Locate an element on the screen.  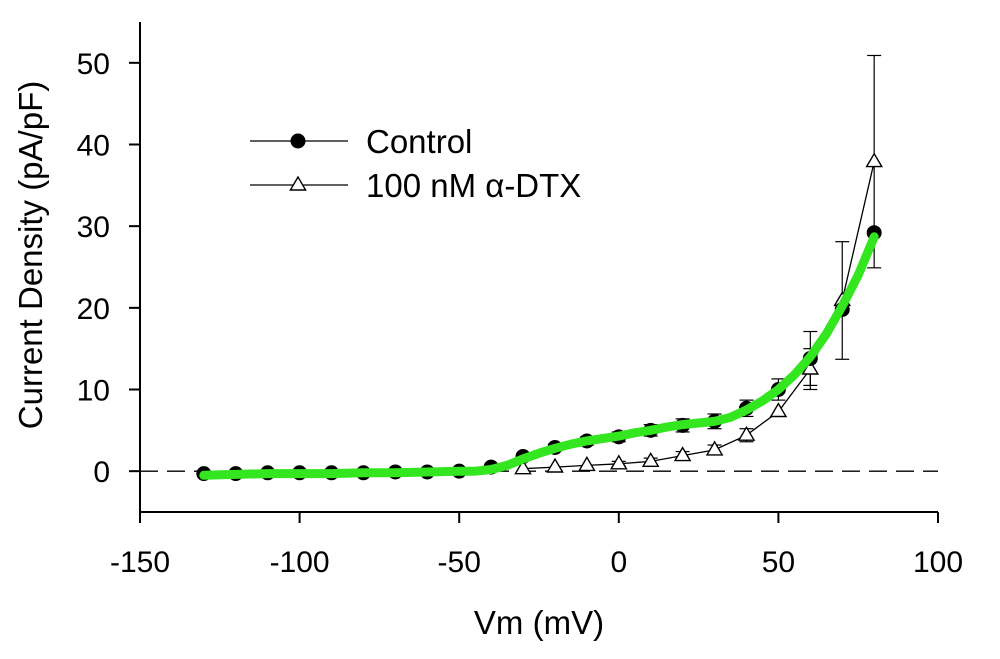
y-tick-label: 50 is located at coordinates (93, 64).